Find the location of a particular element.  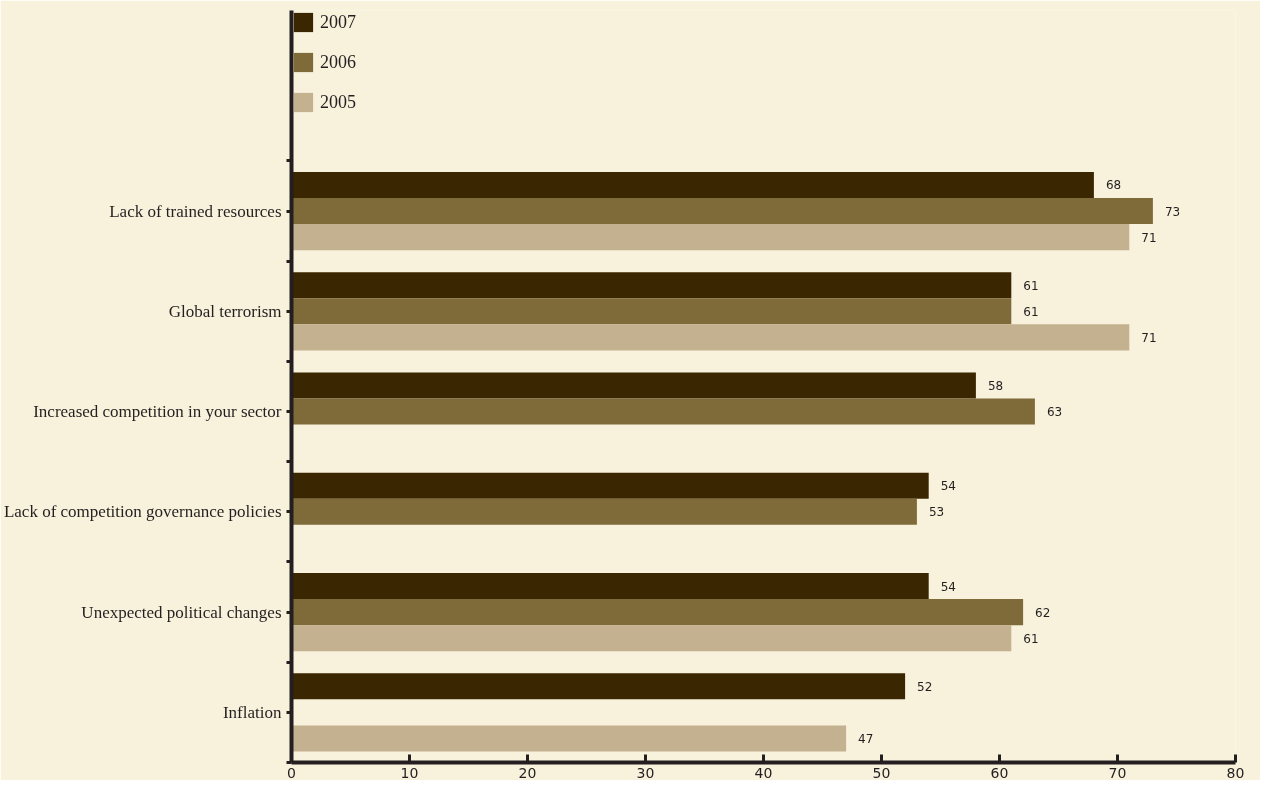

y-tick-label: Increased competition in your sector is located at coordinates (157, 412).